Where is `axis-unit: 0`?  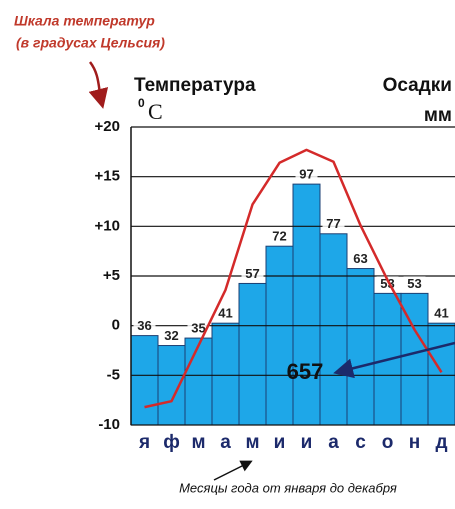
axis-unit: 0 is located at coordinates (141, 103).